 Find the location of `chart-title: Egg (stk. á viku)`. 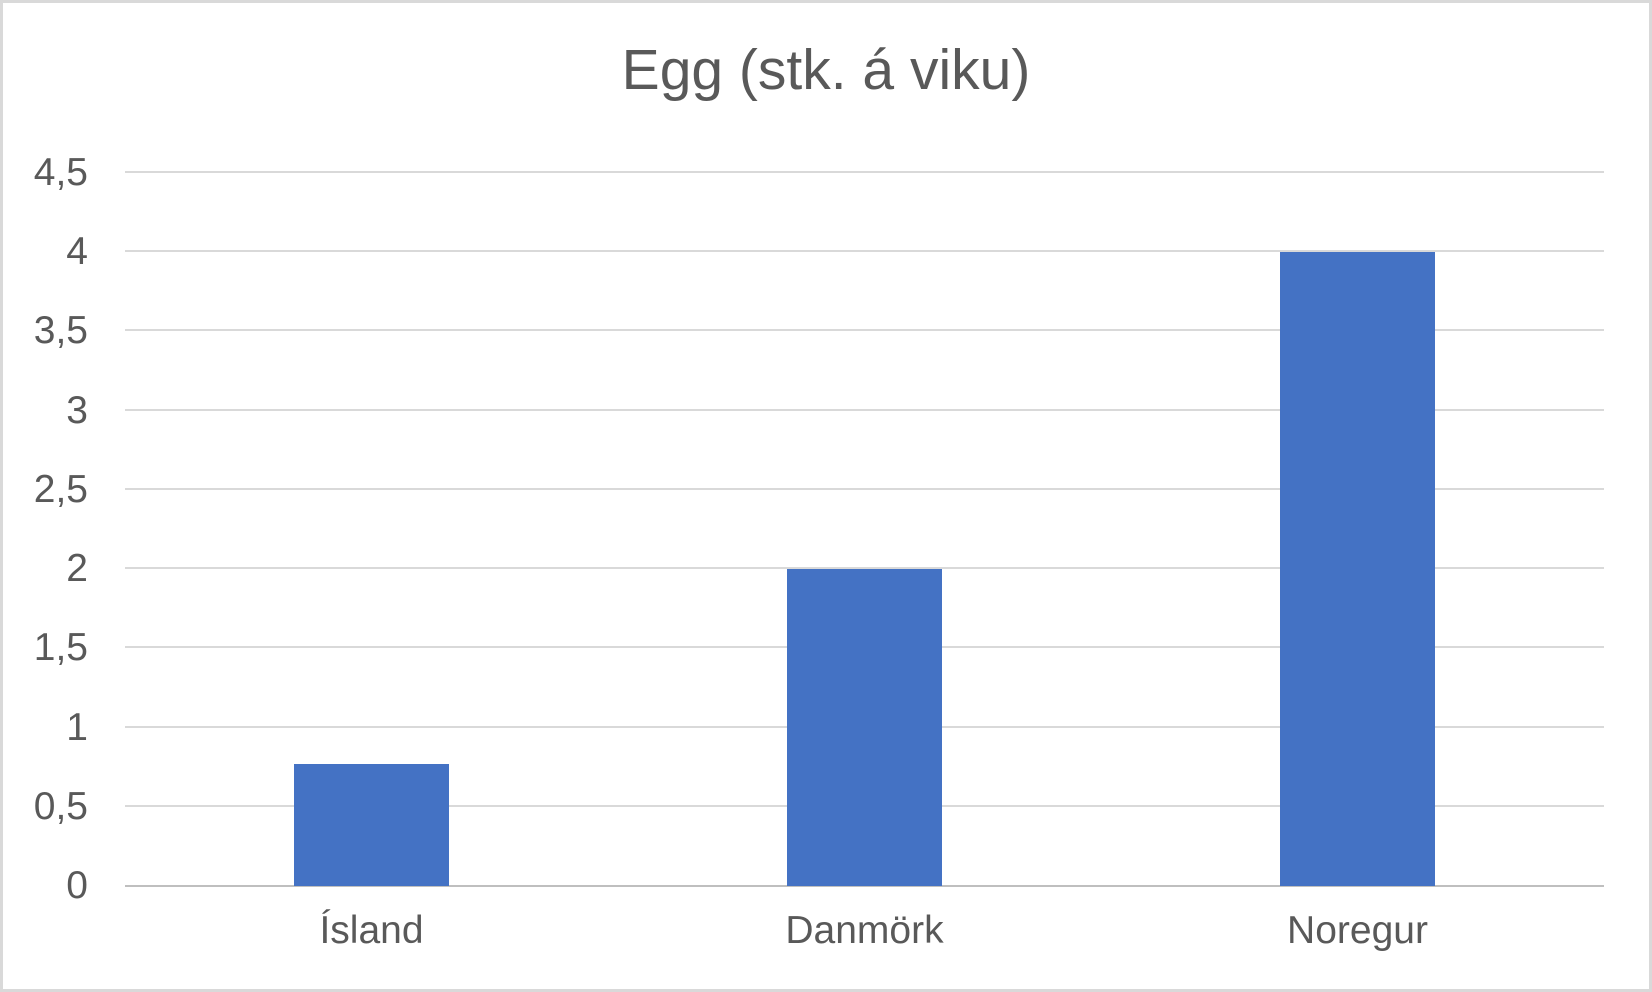

chart-title: Egg (stk. á viku) is located at coordinates (826, 70).